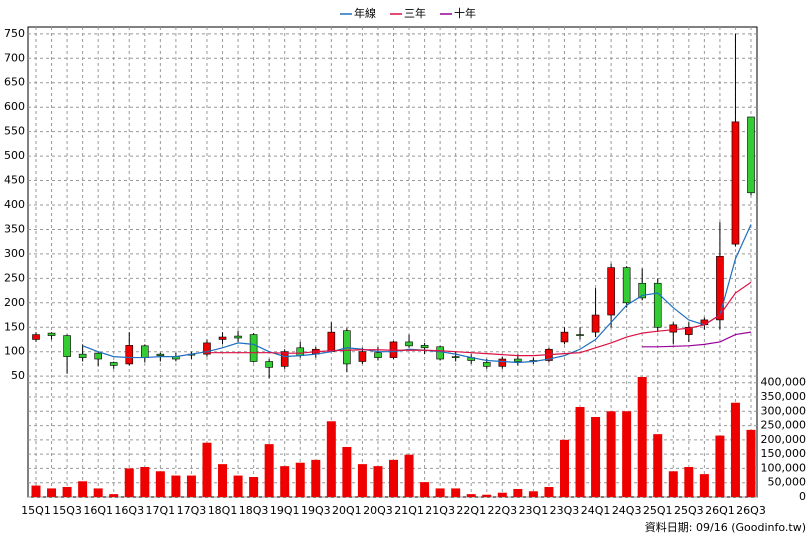 This screenshot has height=540, width=808. I want to click on y2-tick-label: 350,000, so click(784, 396).